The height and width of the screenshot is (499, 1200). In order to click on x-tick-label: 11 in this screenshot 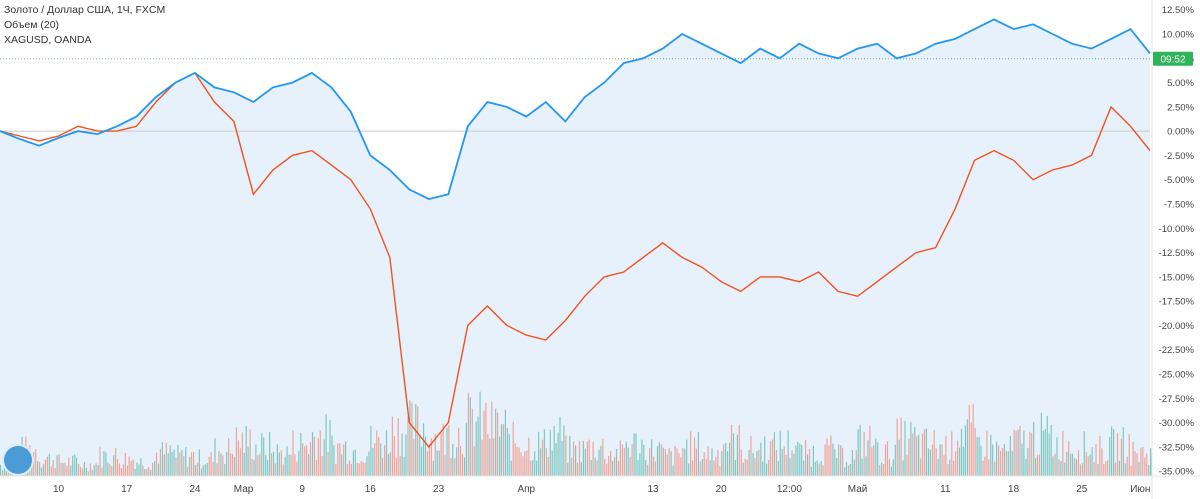, I will do `click(945, 489)`.